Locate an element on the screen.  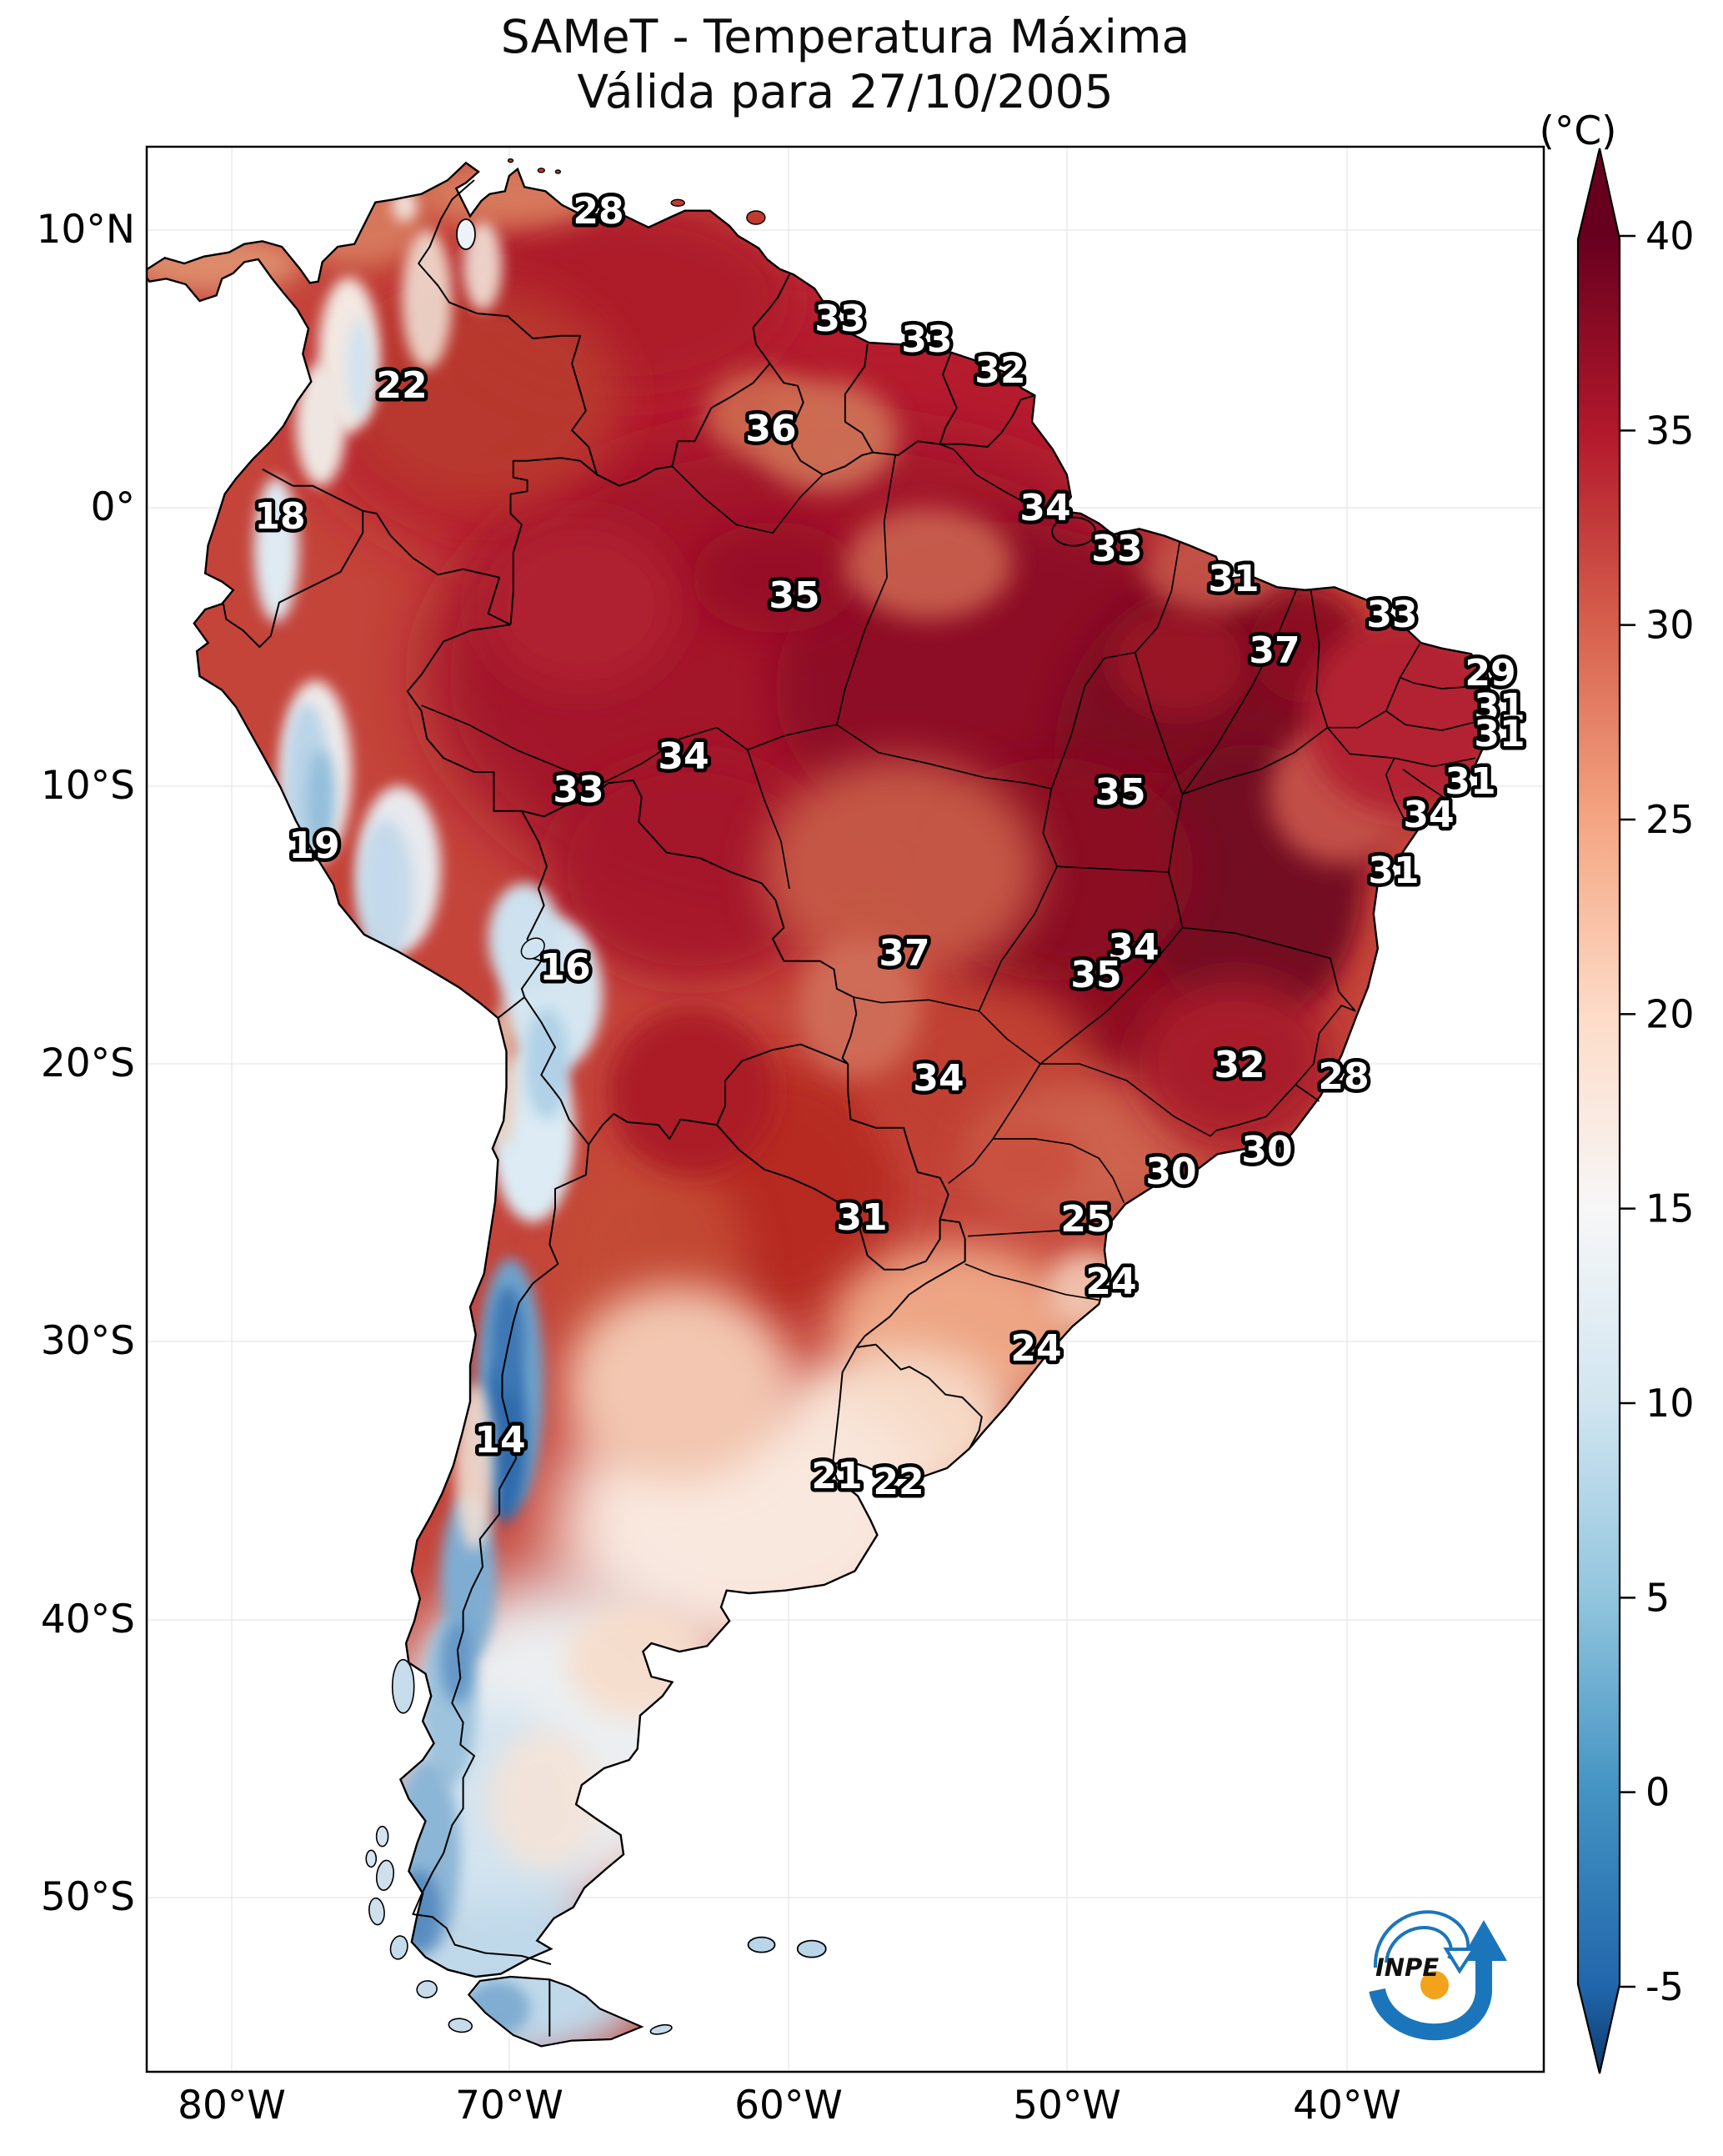
lat-tick-label: 40°S is located at coordinates (87, 1619).